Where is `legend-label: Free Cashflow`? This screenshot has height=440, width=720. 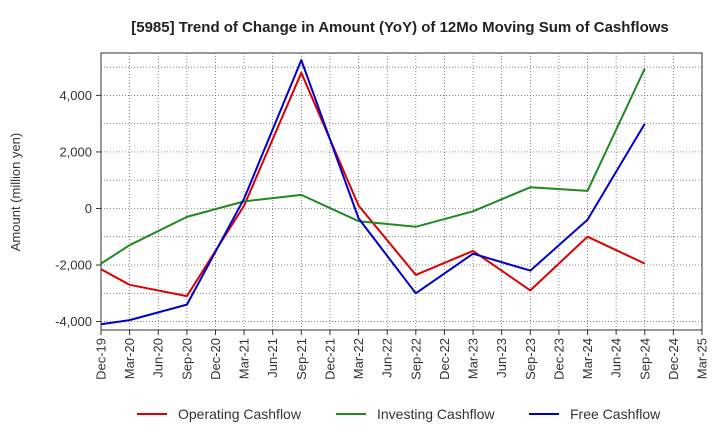 legend-label: Free Cashflow is located at coordinates (615, 414).